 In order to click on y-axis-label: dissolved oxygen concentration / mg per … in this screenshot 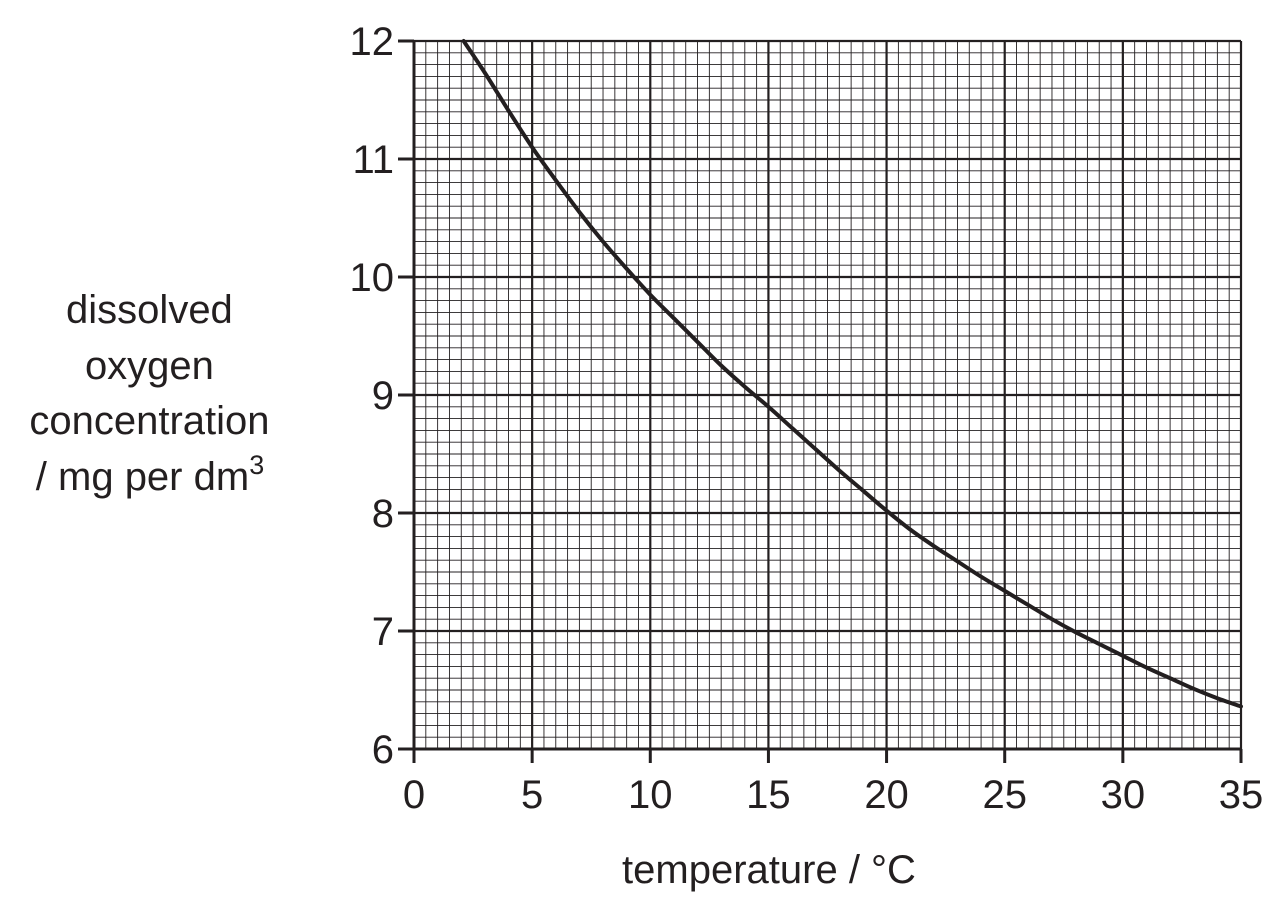, I will do `click(154, 393)`.